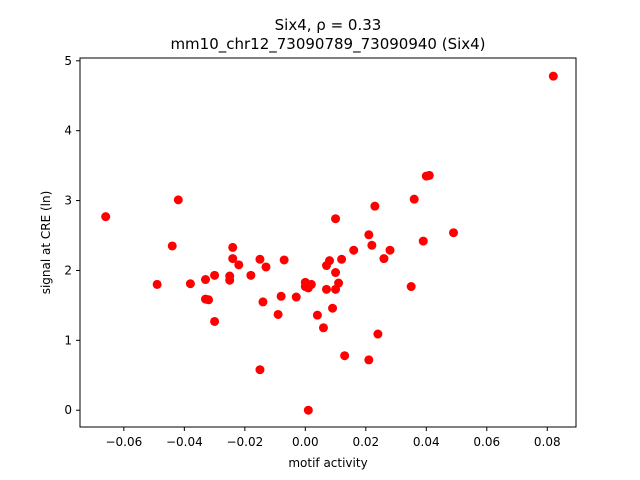 The width and height of the screenshot is (640, 480). I want to click on y-tick-label: 0, so click(68, 410).